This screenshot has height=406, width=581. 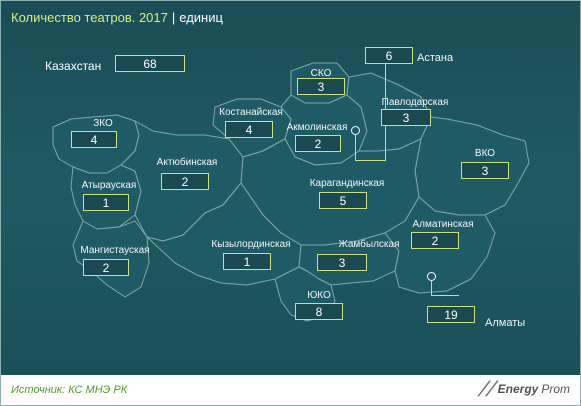 I want to click on almaty-leader-stem, so click(x=431, y=288).